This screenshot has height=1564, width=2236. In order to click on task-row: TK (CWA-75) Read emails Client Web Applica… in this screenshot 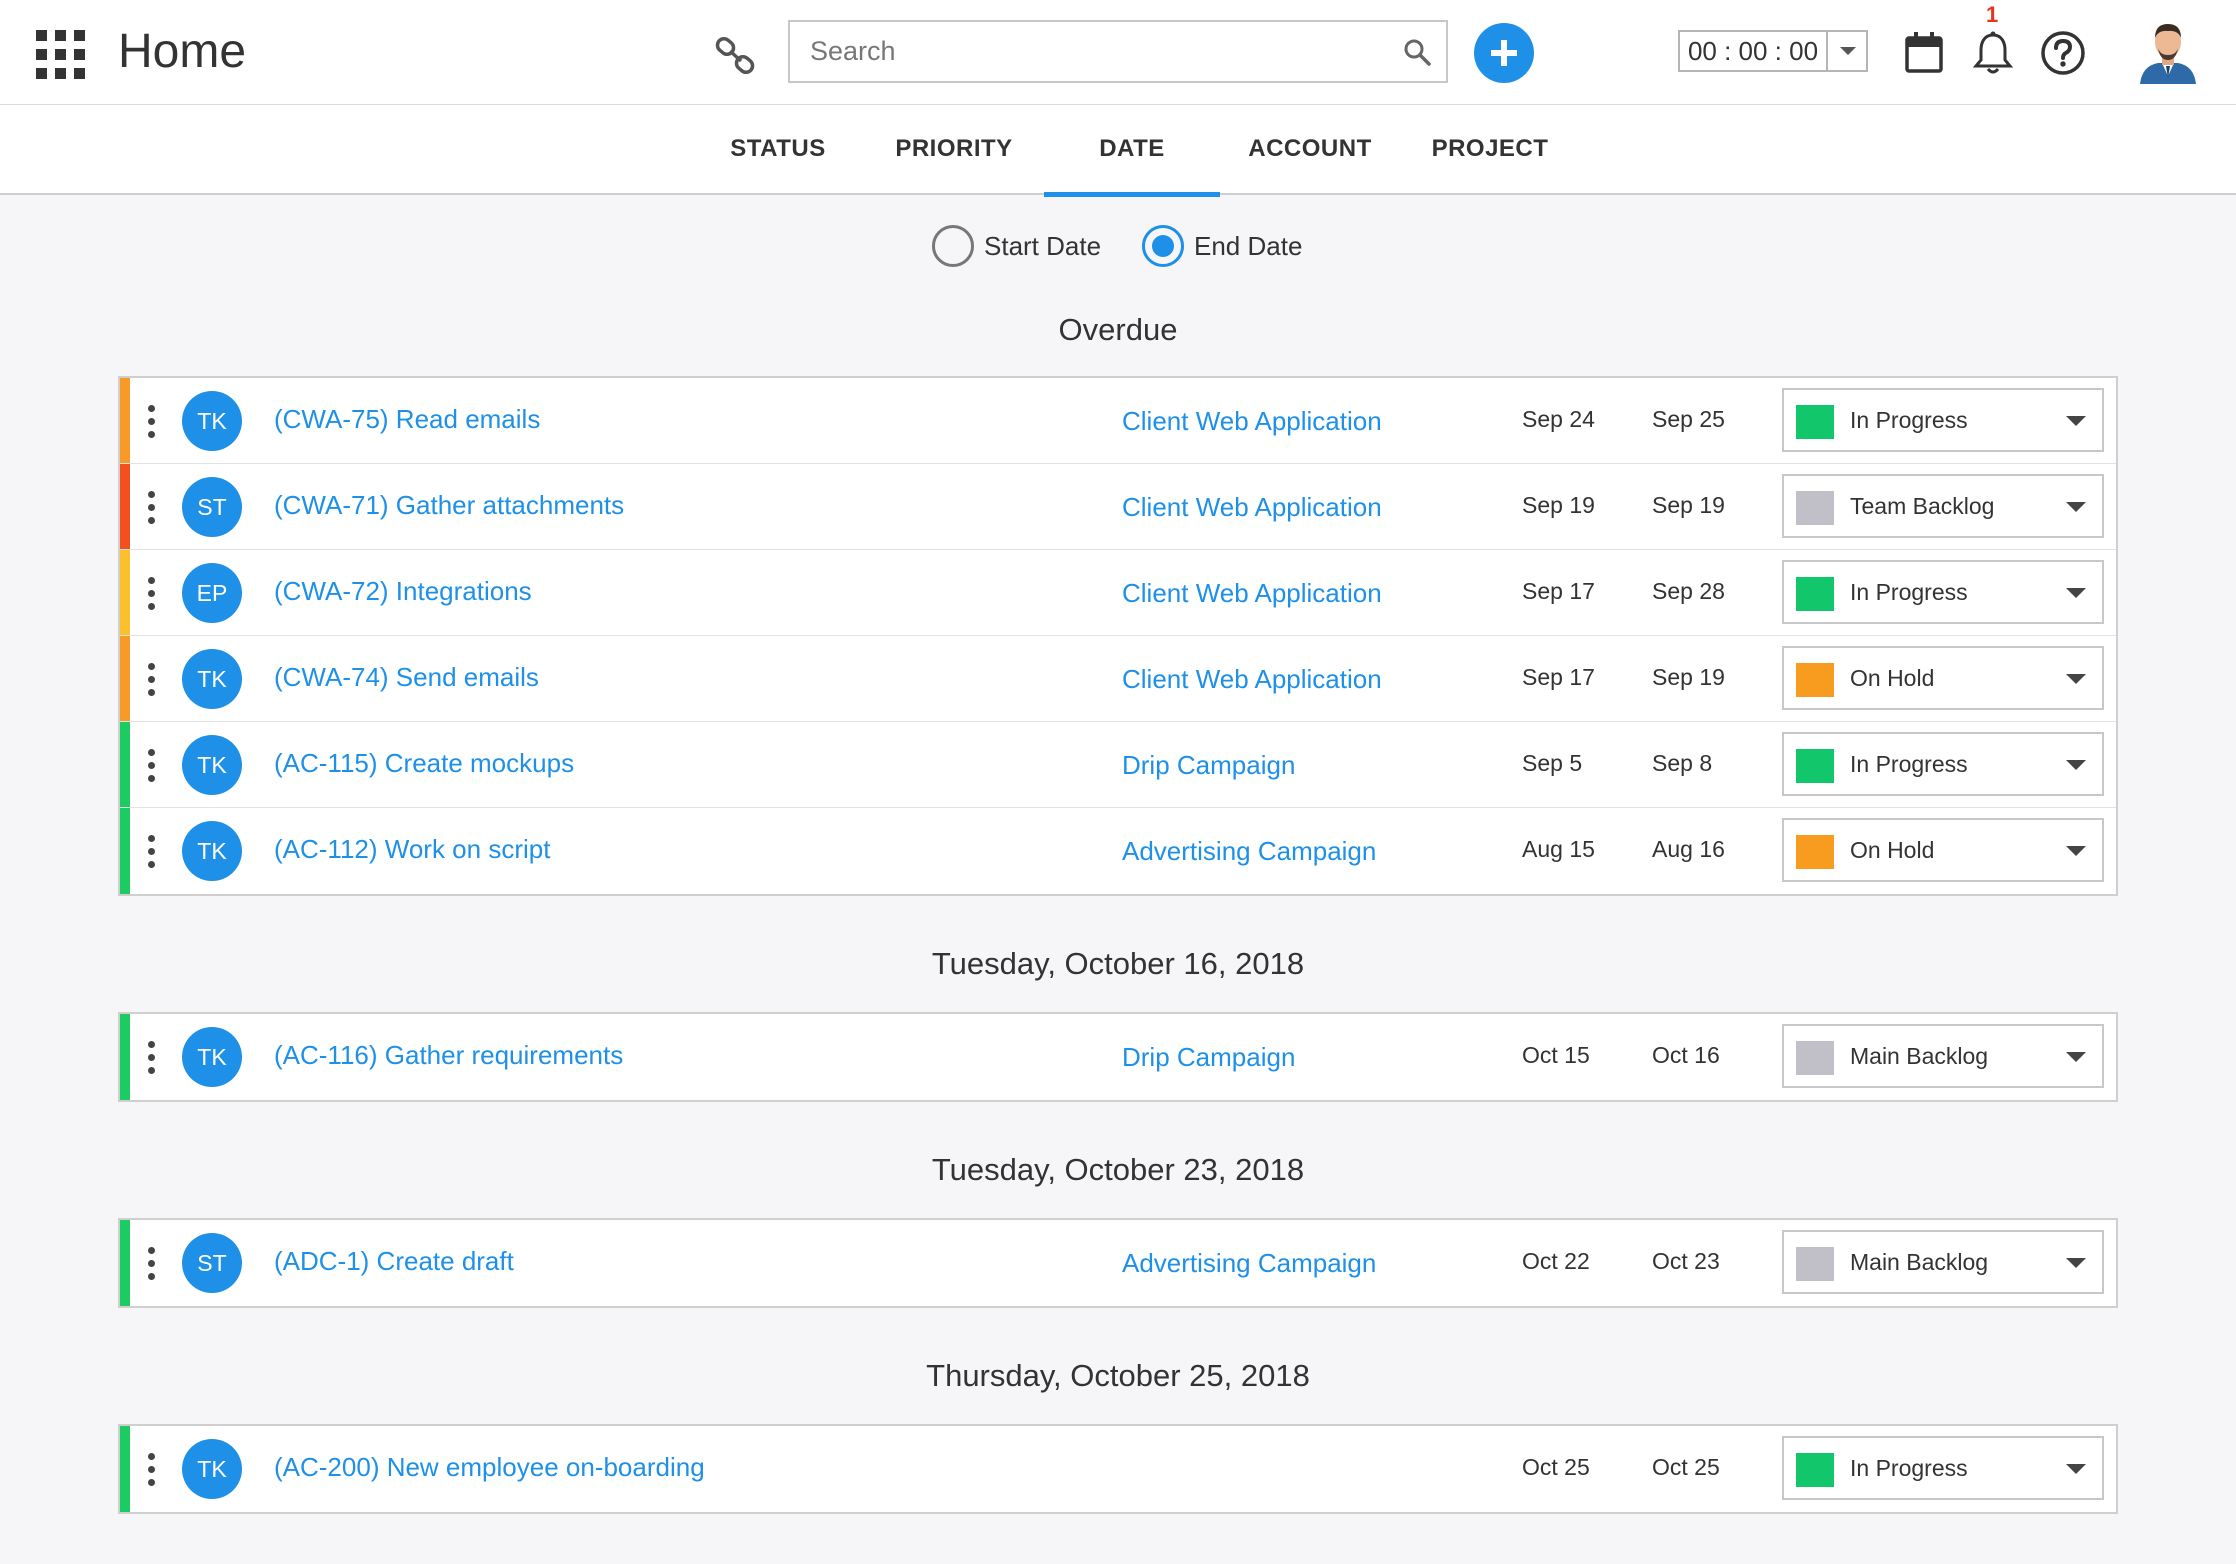, I will do `click(1118, 421)`.